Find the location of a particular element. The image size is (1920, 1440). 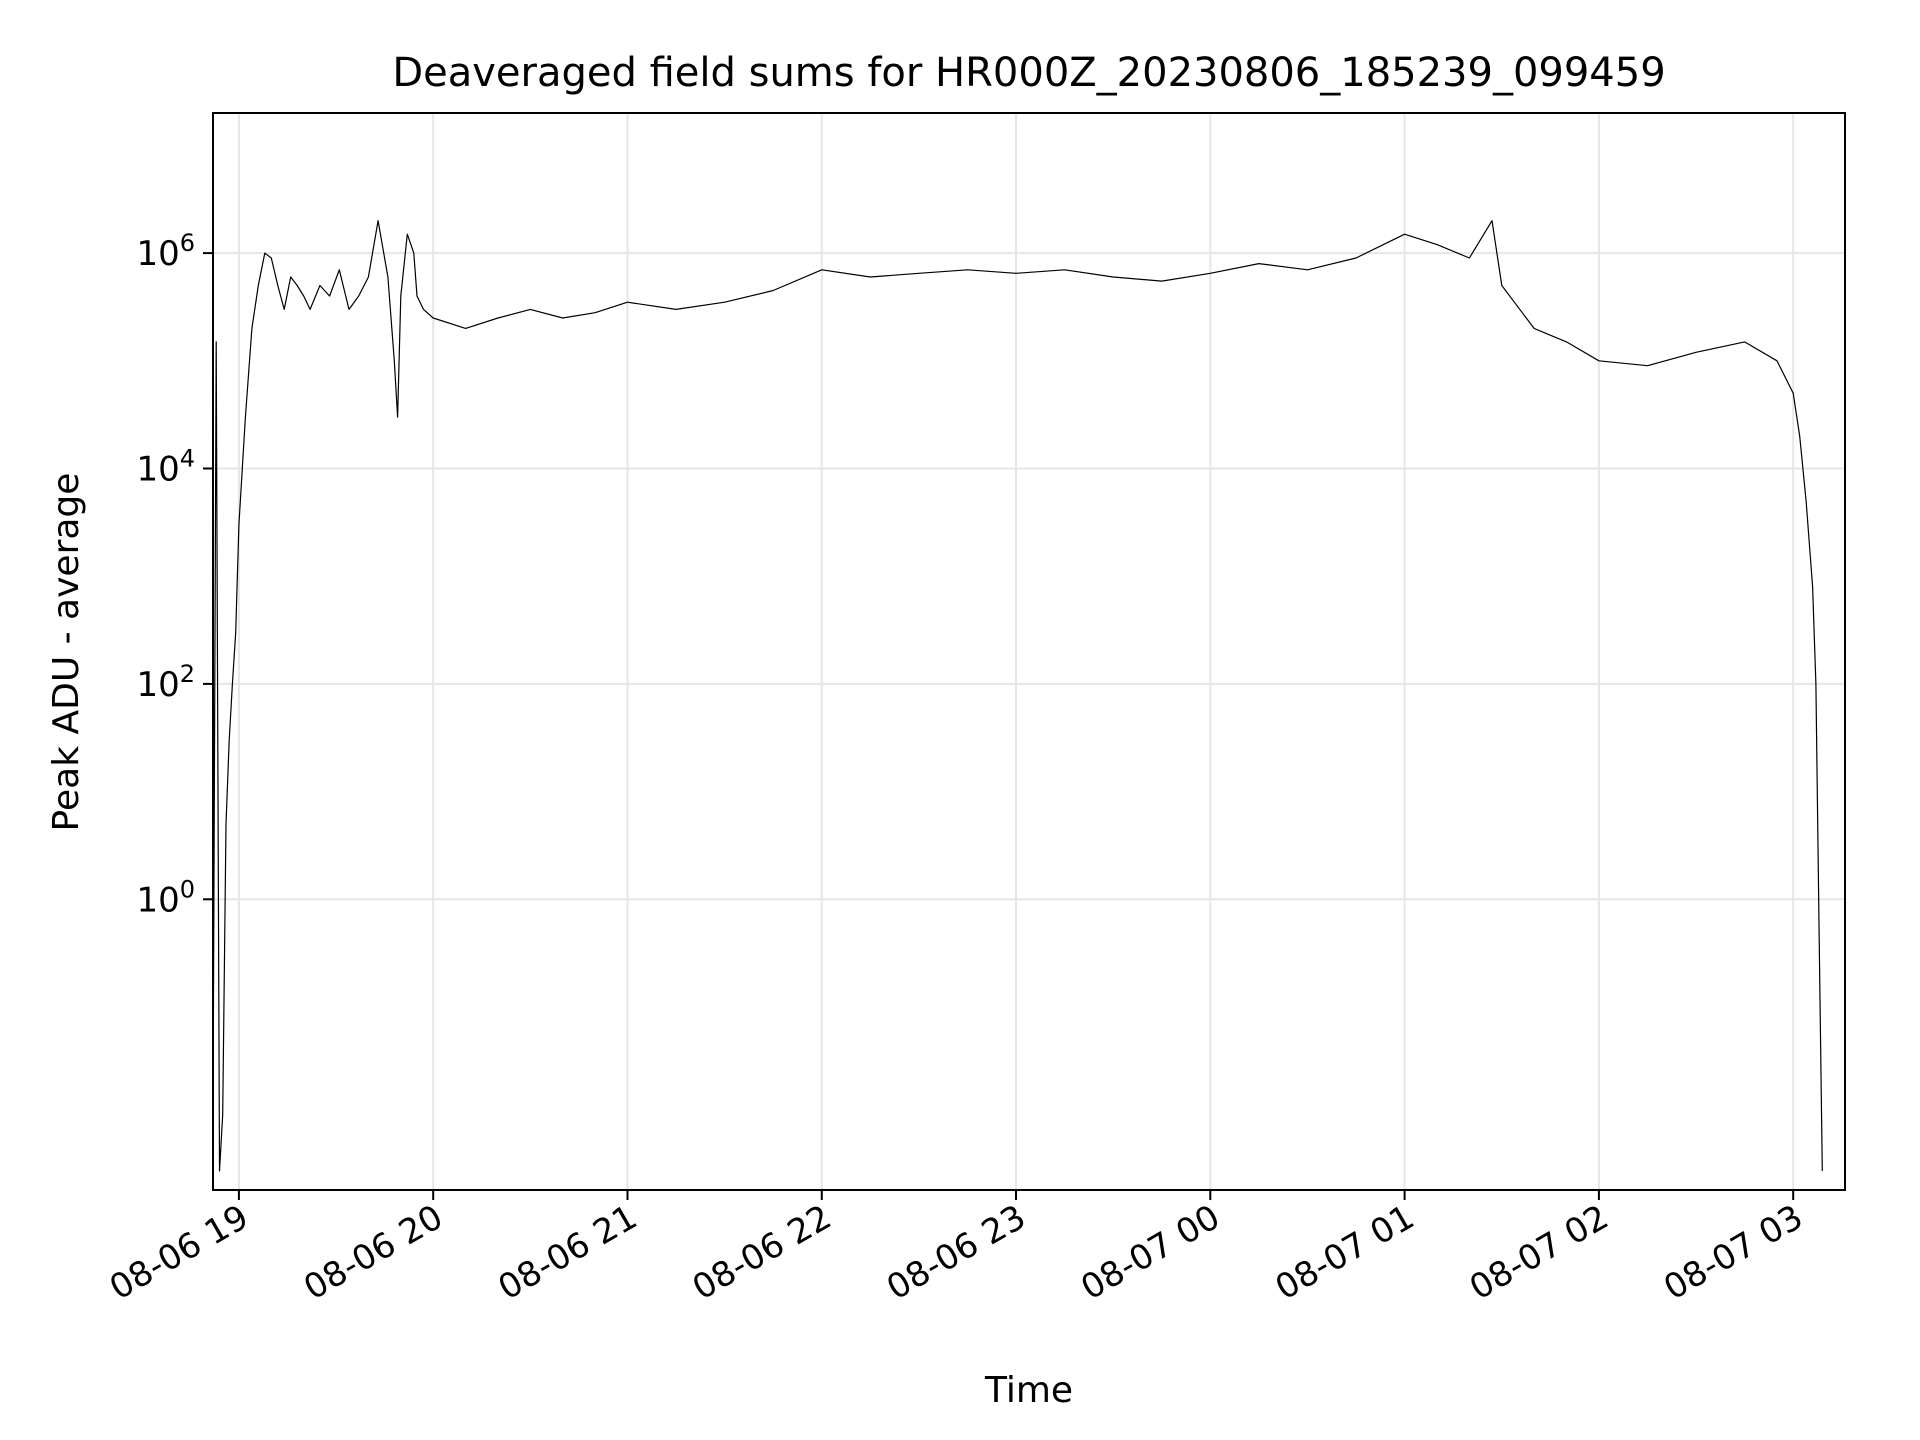

x-tick-label: 08-06 23 is located at coordinates (956, 1252).